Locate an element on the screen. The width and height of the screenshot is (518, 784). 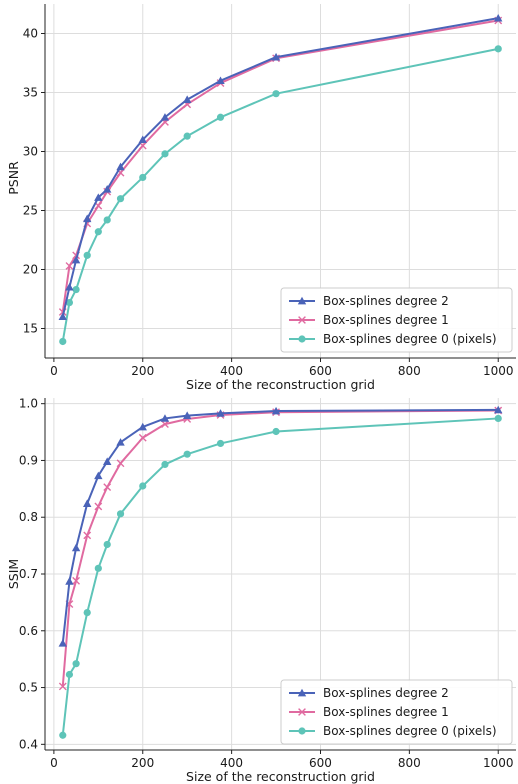
y-tick-label: 35 is located at coordinates (30, 93).